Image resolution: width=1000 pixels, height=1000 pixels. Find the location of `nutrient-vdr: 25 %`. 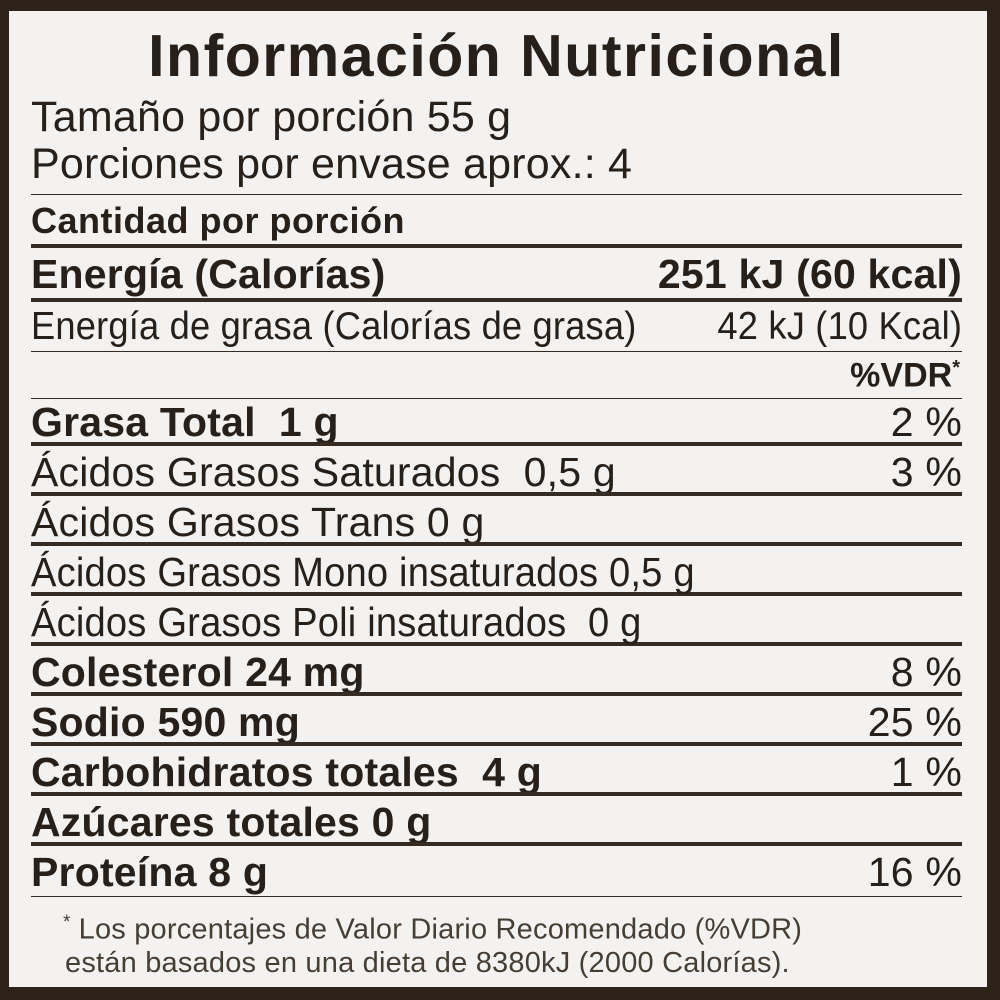

nutrient-vdr: 25 % is located at coordinates (914, 721).